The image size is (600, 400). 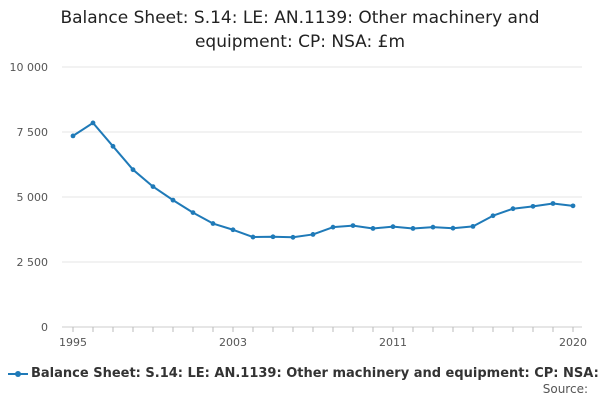 I want to click on y-tick-label: 7 500, so click(x=33, y=132).